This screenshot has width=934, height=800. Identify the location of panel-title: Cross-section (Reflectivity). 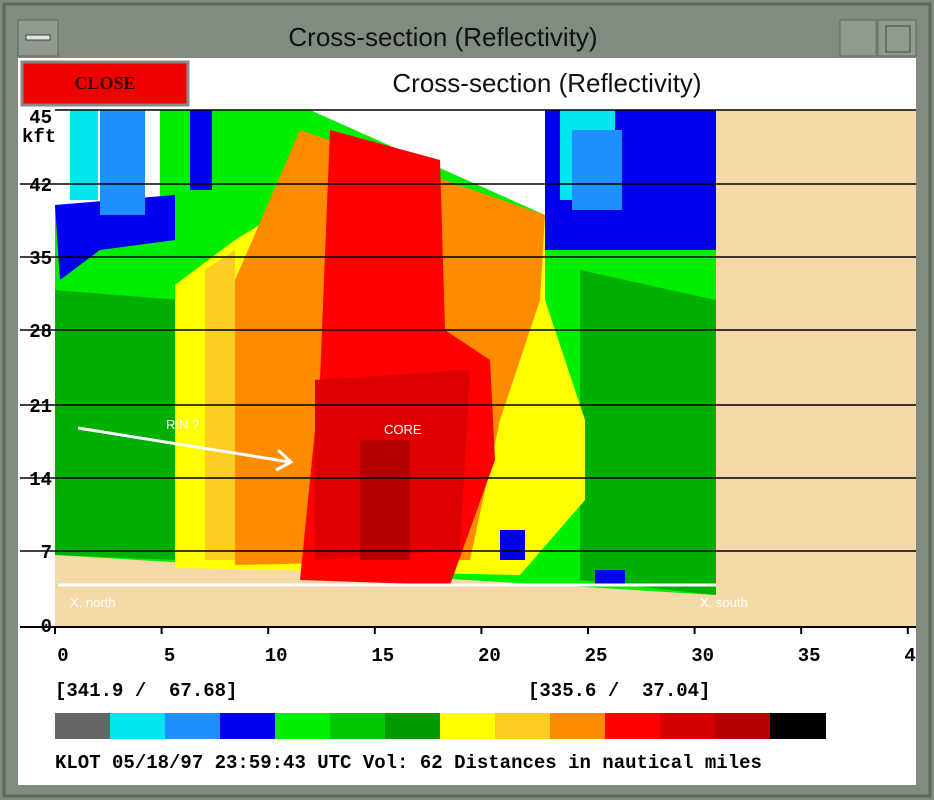
(546, 83).